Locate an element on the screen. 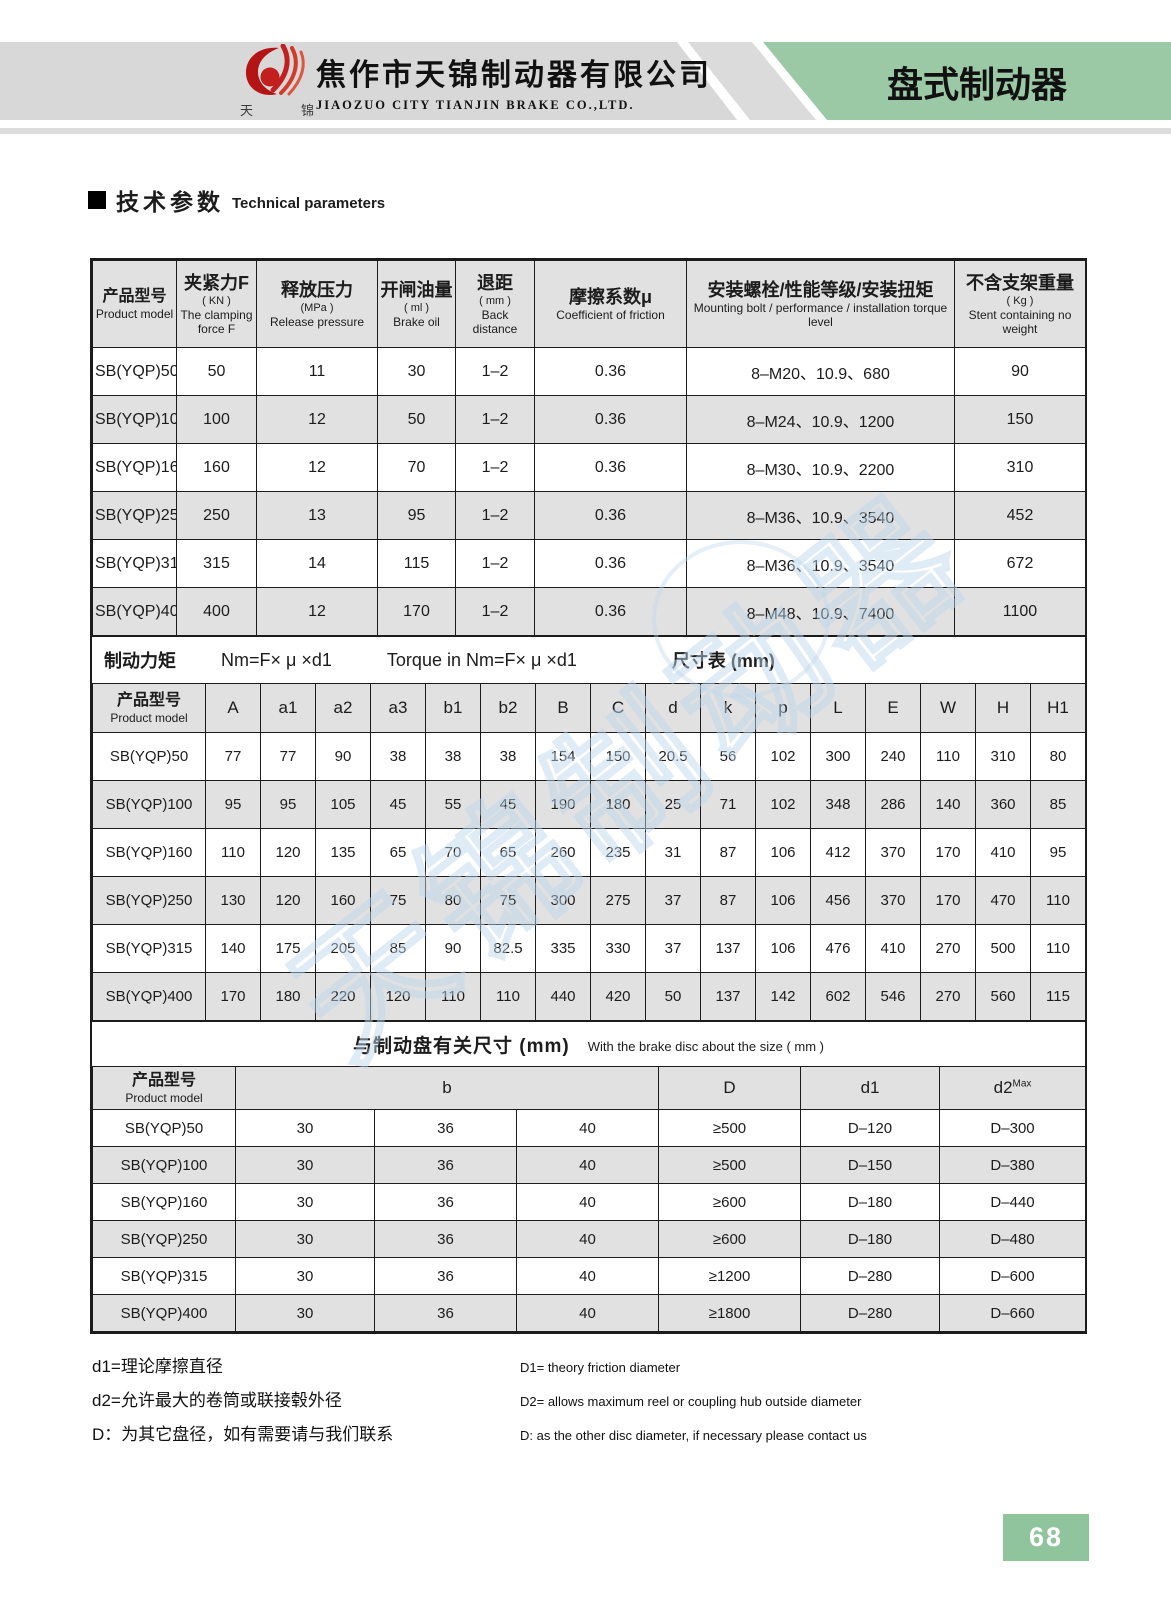 The width and height of the screenshot is (1171, 1600). value-cell: 500 is located at coordinates (1003, 948).